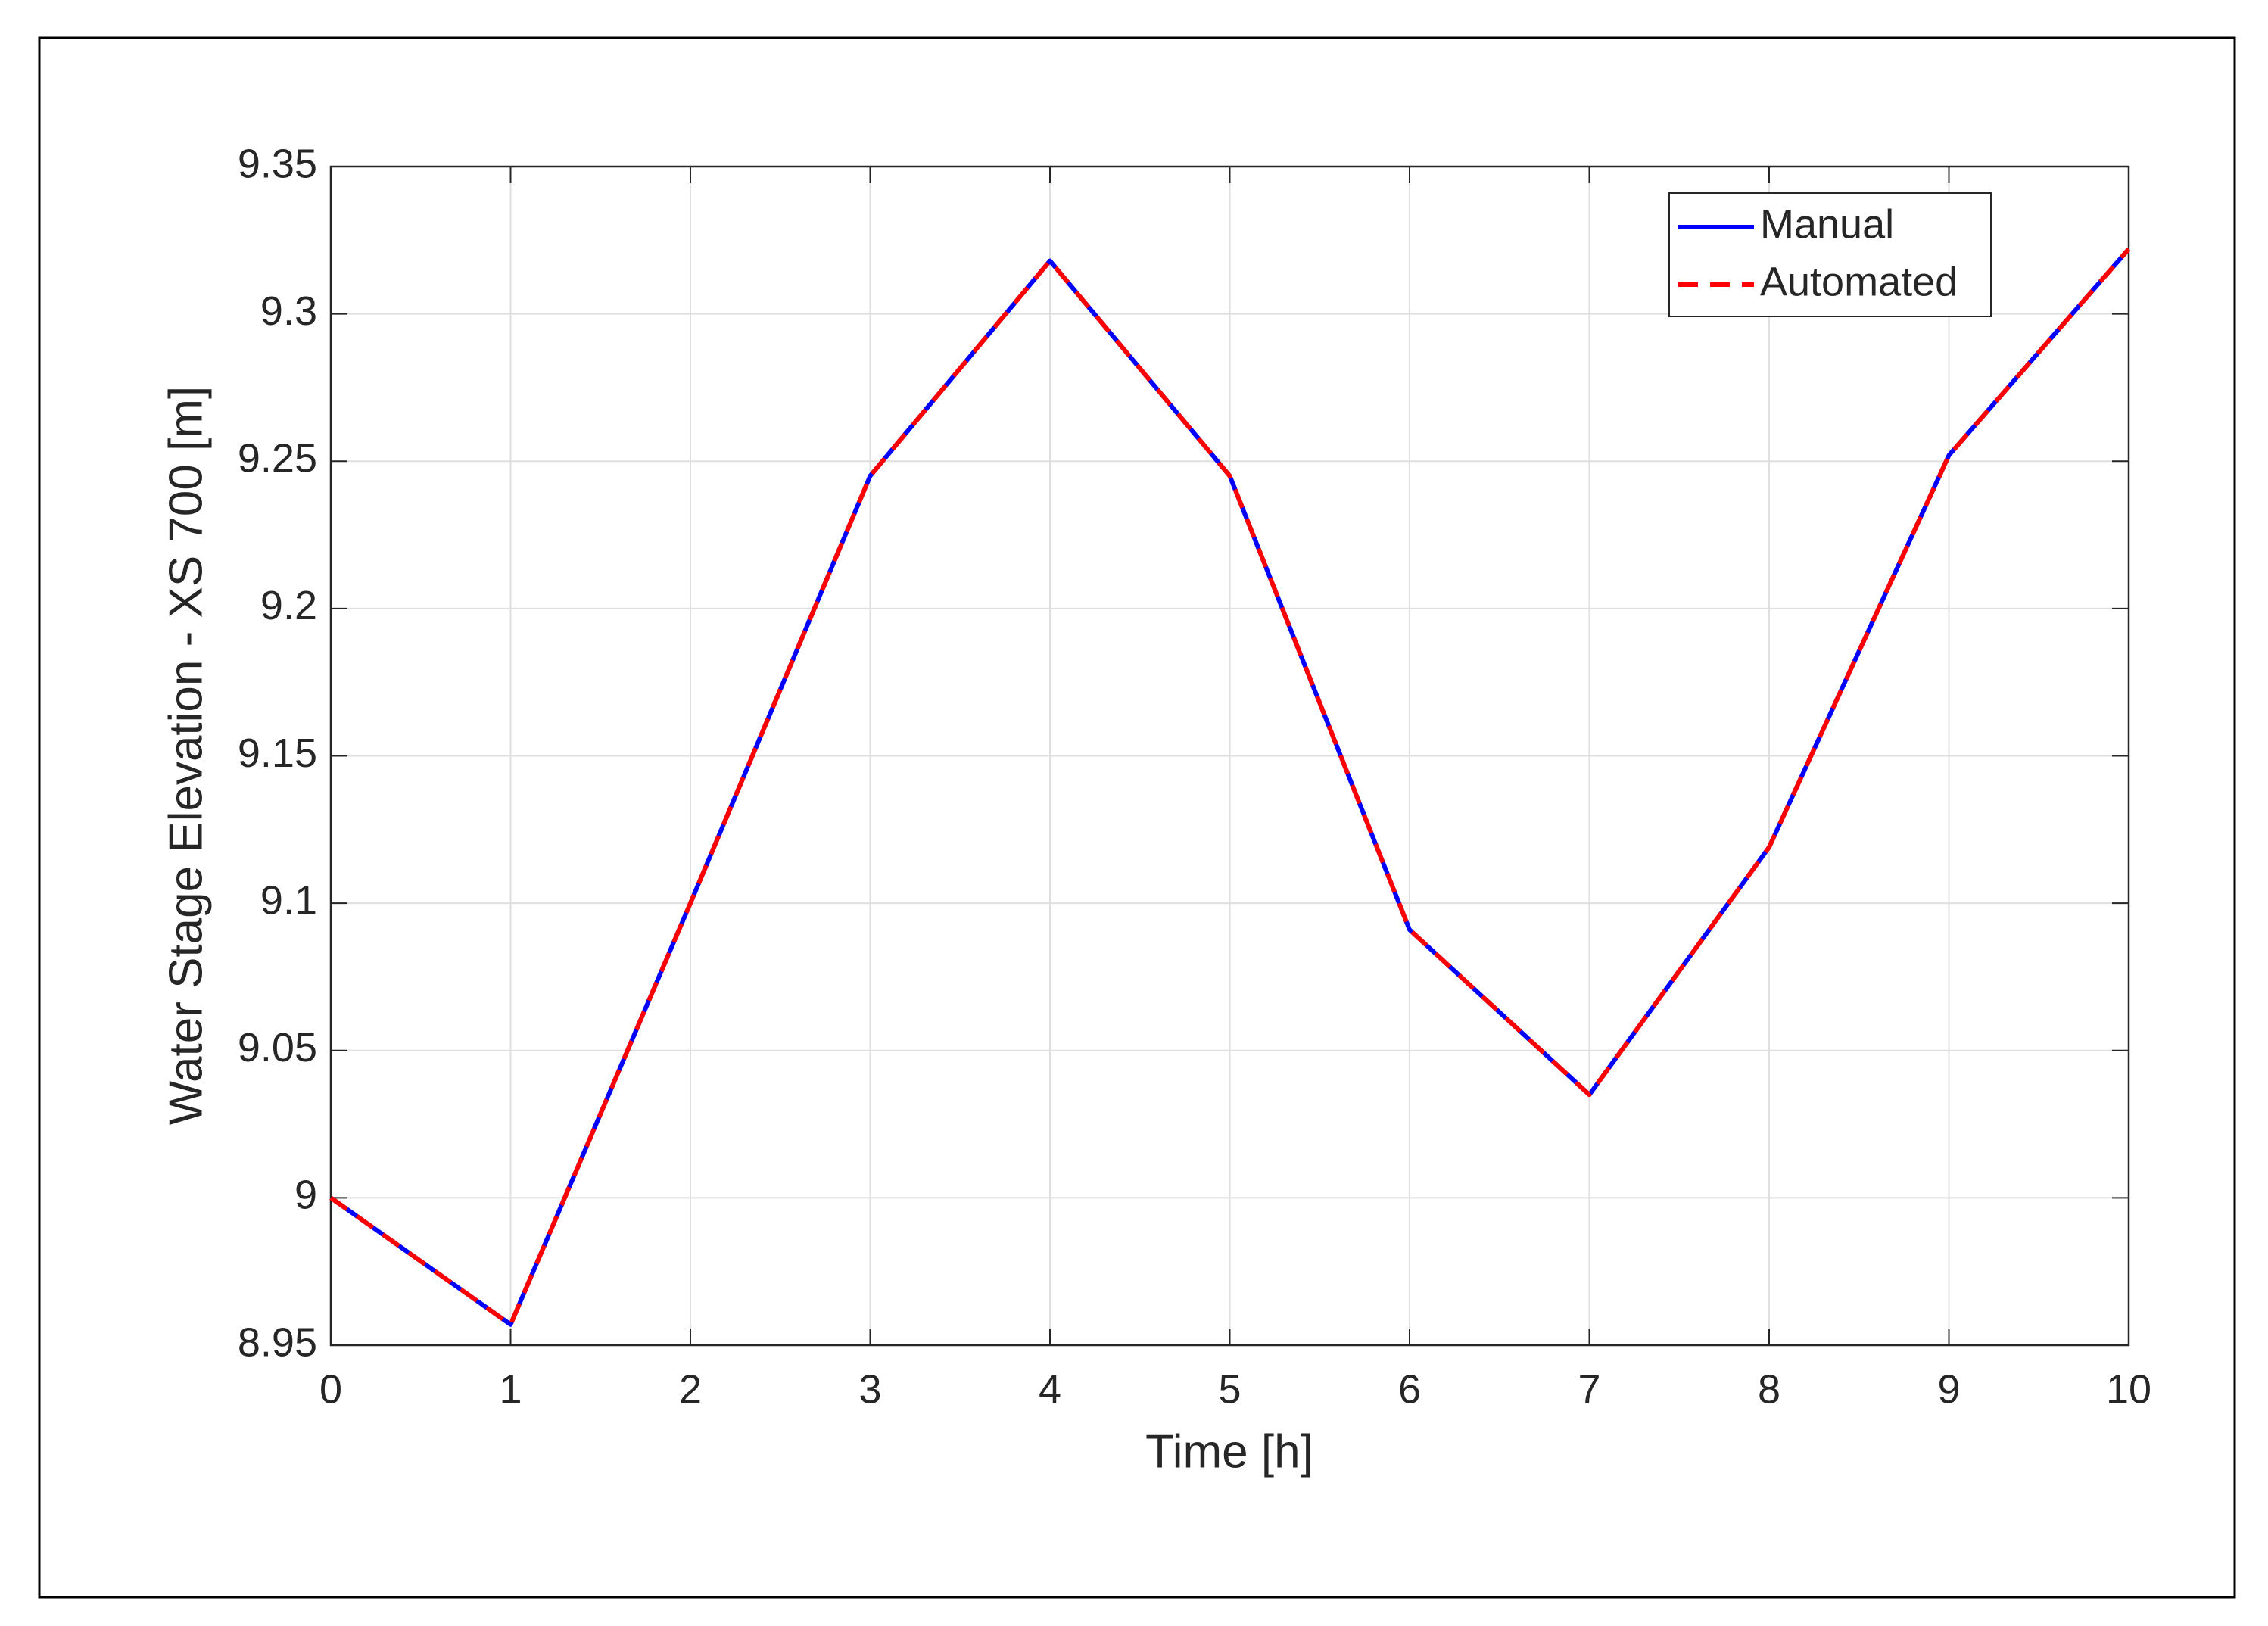 The image size is (2268, 1626). Describe the element at coordinates (1949, 1389) in the screenshot. I see `x-tick-label: 9` at that location.